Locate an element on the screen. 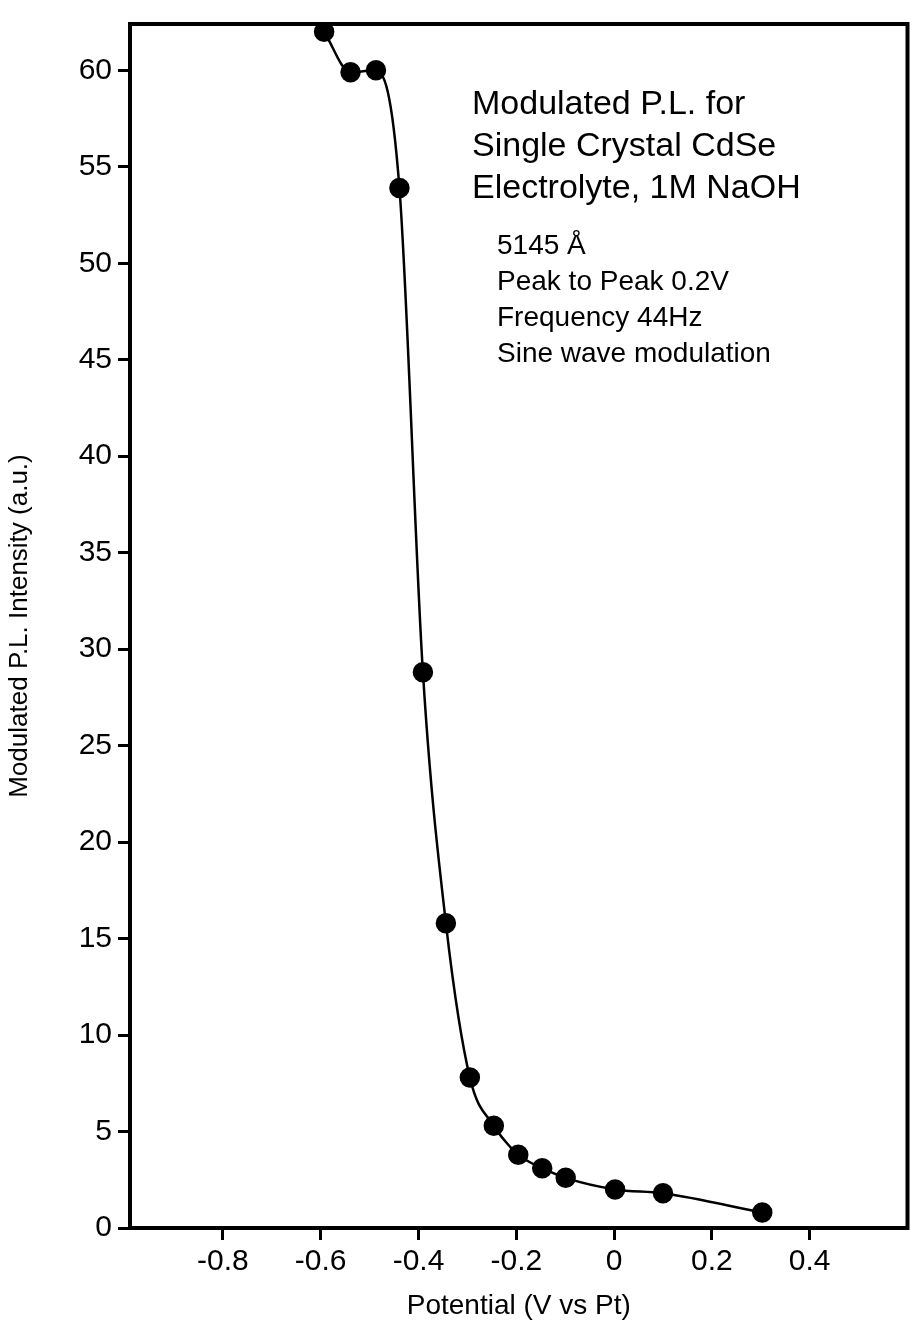 Image resolution: width=919 pixels, height=1327 pixels. y-tick-label: 55 is located at coordinates (95, 165).